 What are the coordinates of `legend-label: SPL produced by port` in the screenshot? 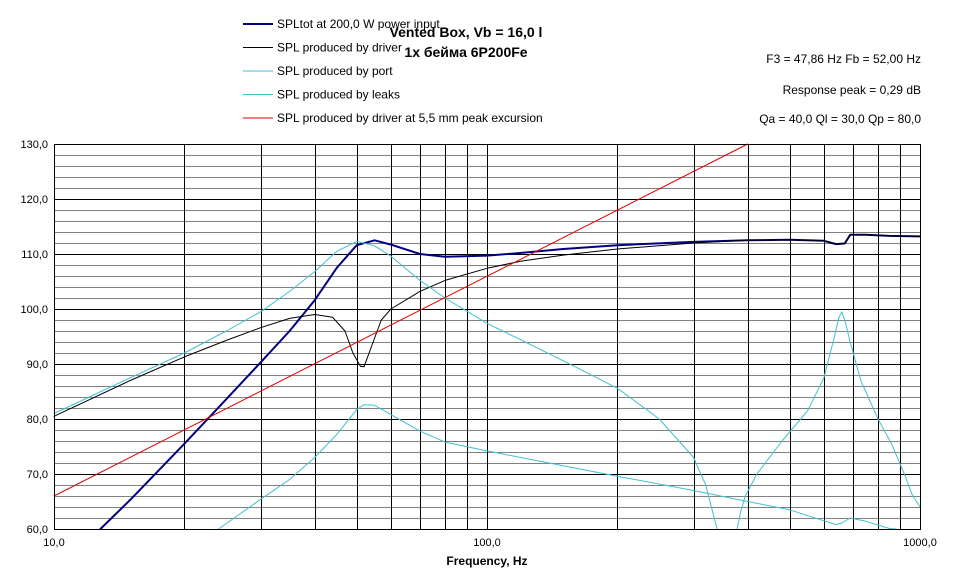 It's located at (335, 71).